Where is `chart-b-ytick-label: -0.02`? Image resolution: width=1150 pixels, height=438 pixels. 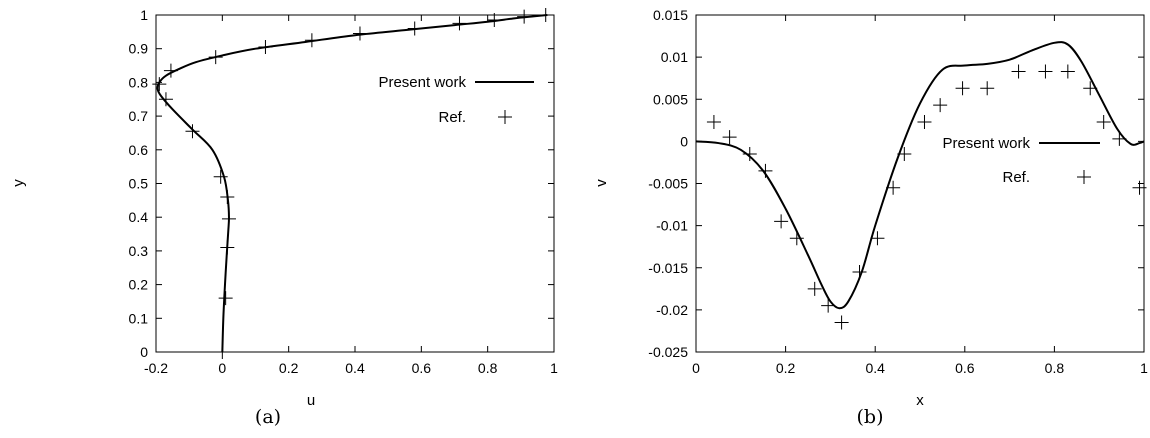
chart-b-ytick-label: -0.02 is located at coordinates (672, 310).